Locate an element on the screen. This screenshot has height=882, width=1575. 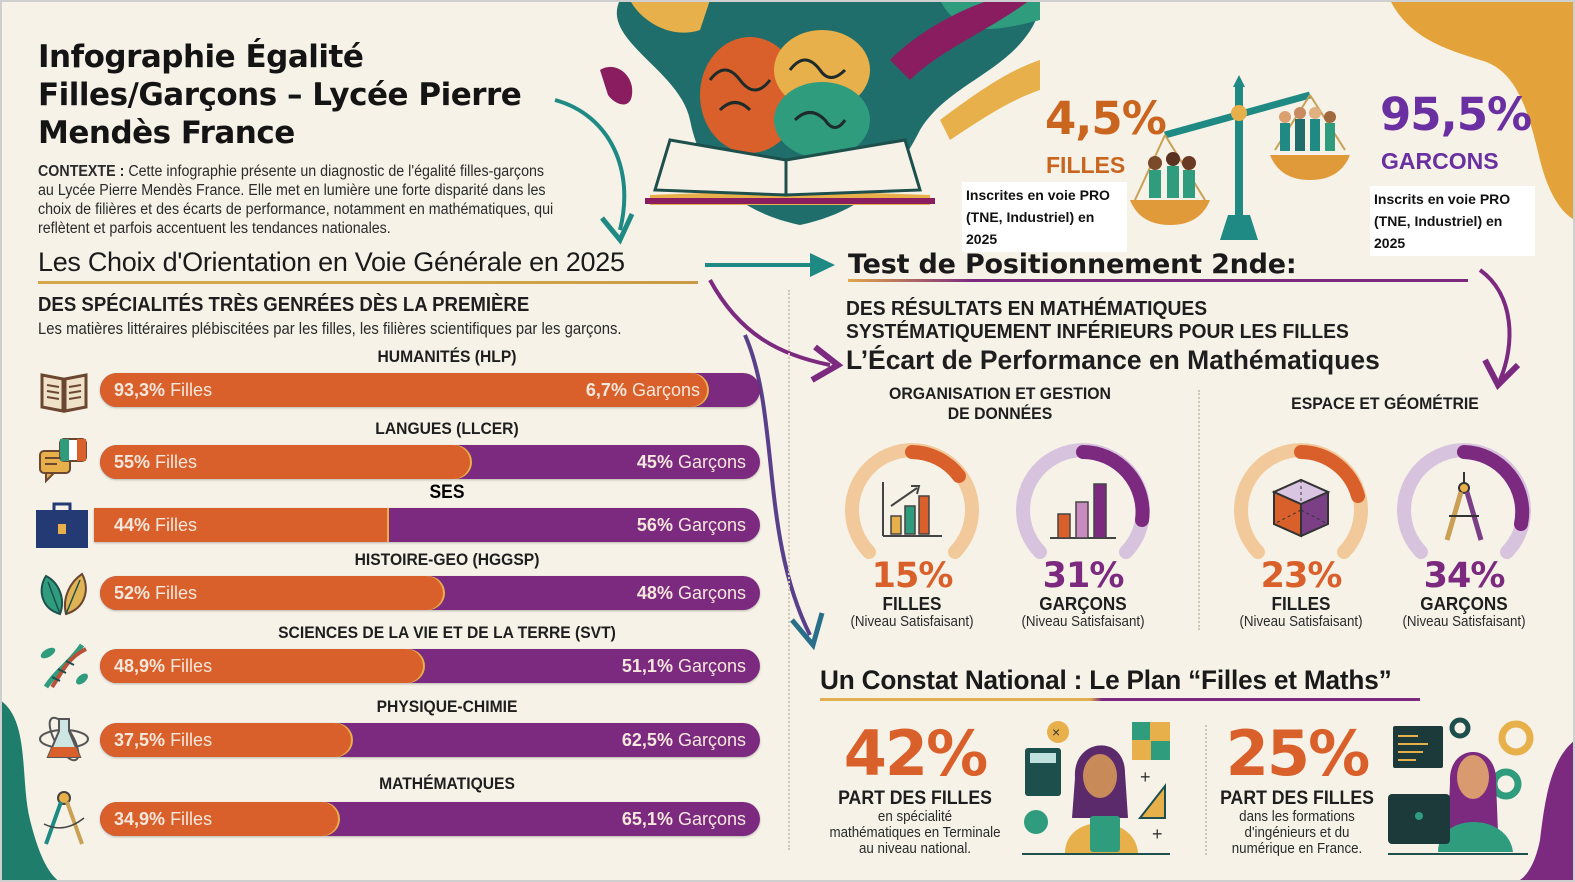
gauge-donnees-garcons: 31% GARÇONS (Niveau Satisfaisant) is located at coordinates (1083, 535).